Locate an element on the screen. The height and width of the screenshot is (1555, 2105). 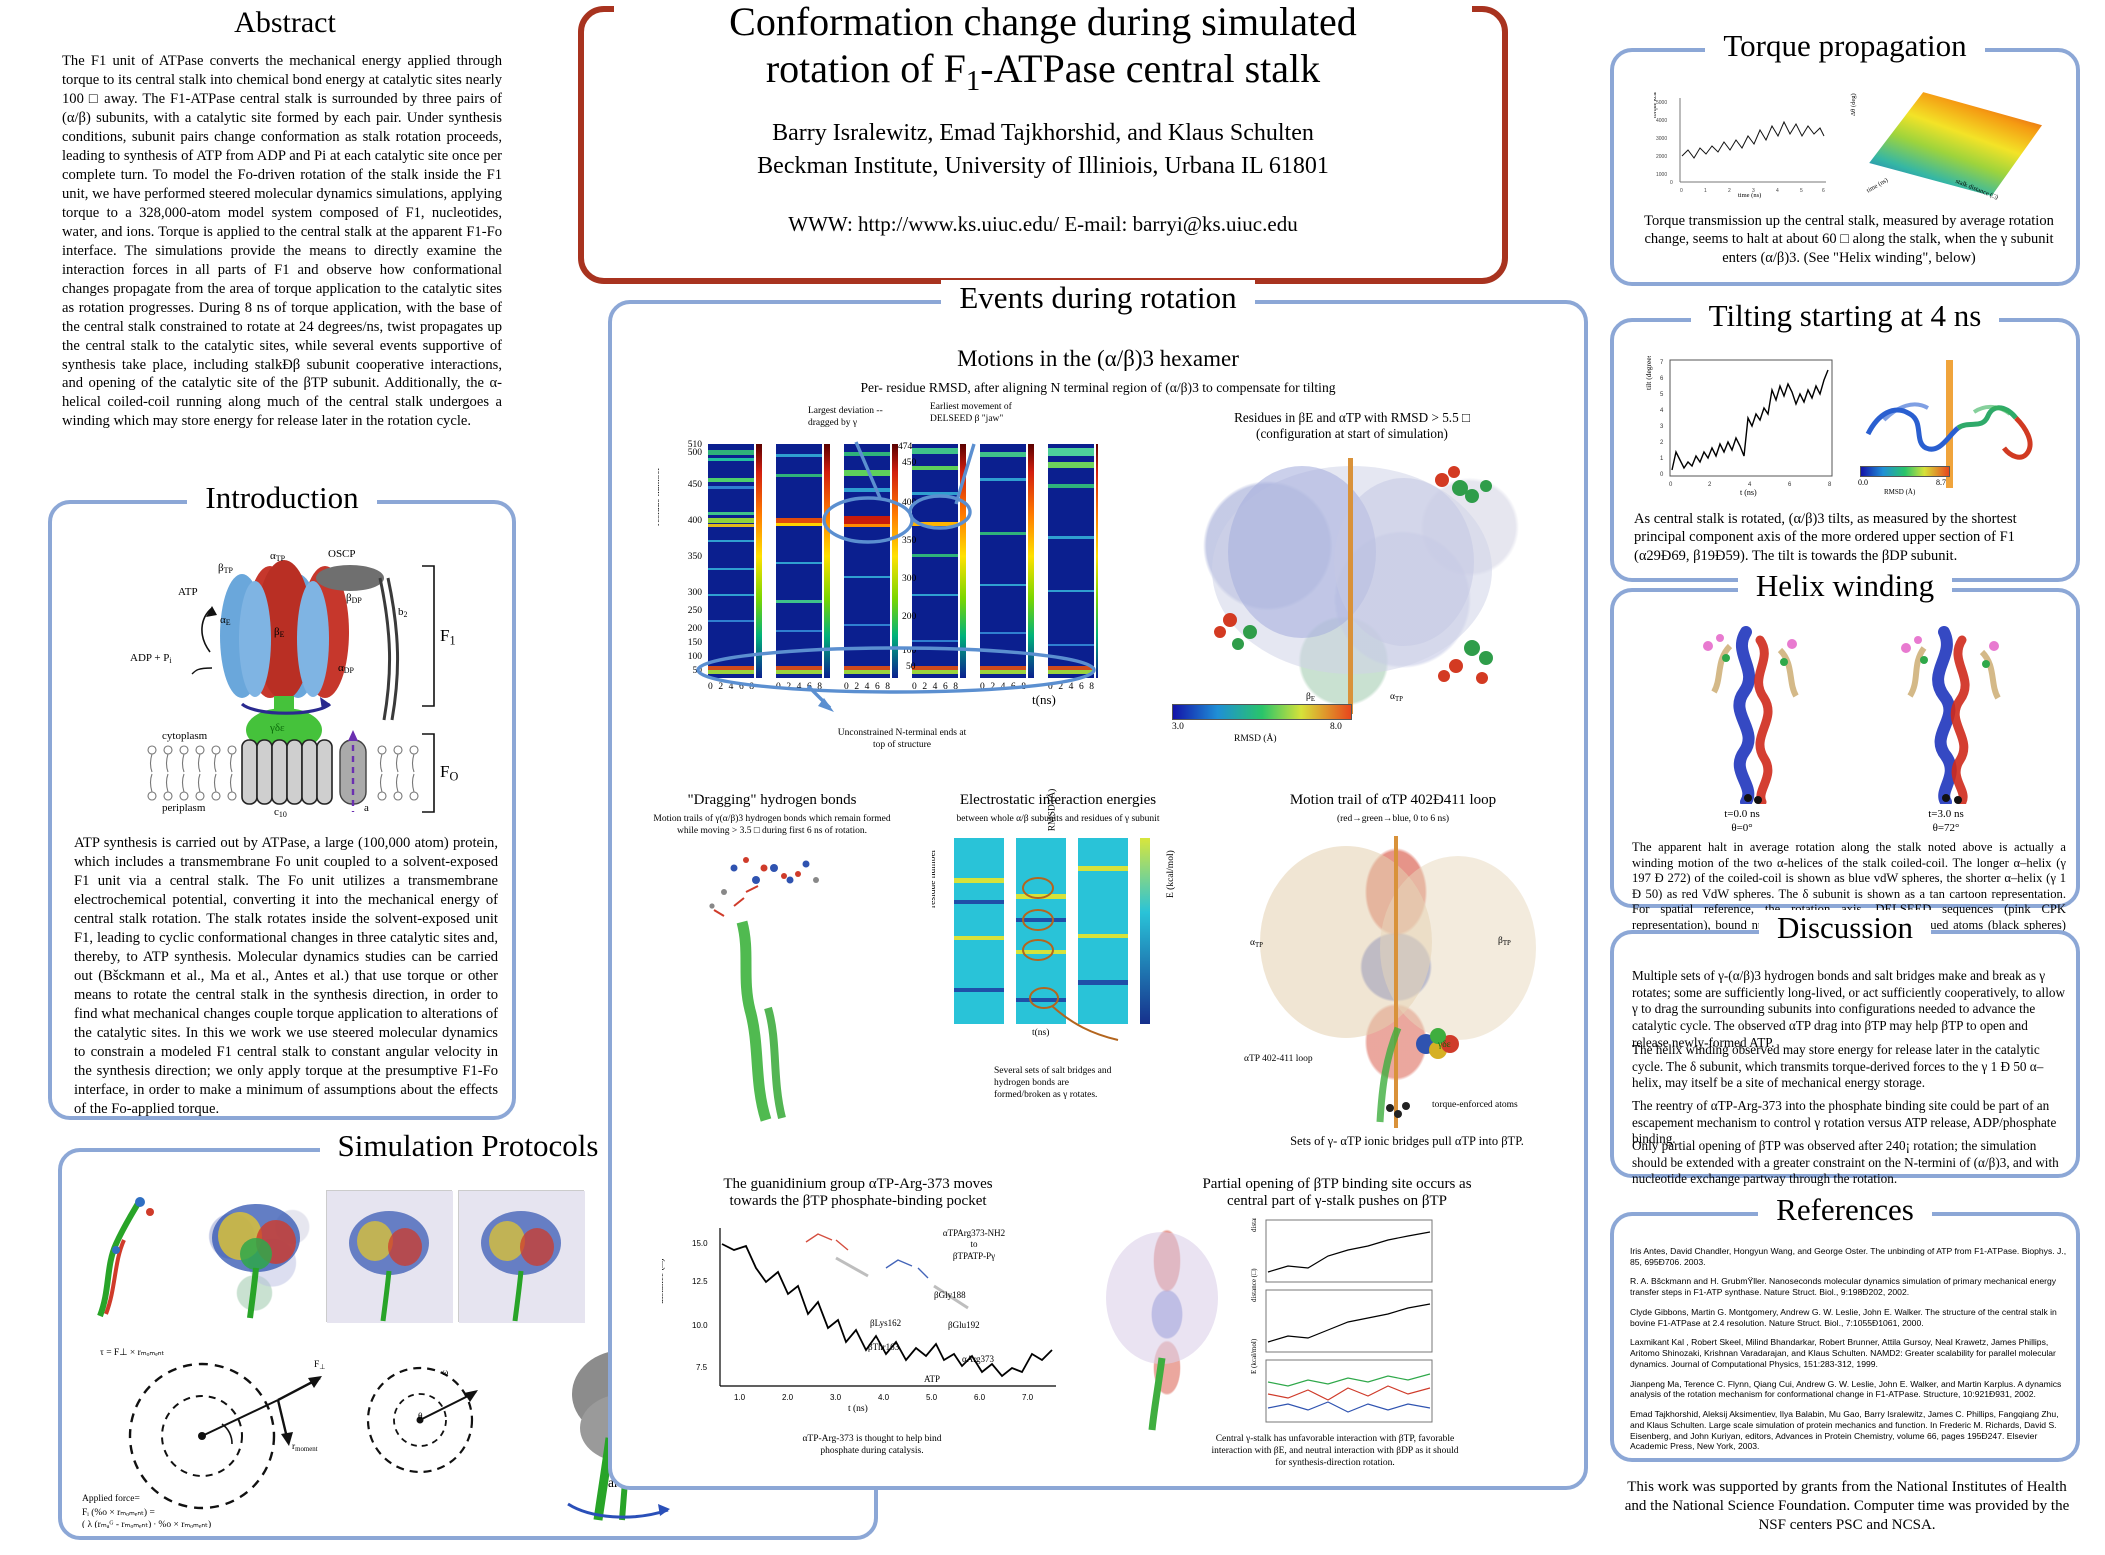
heatmap-ytick2-350: 350 is located at coordinates (909, 541).